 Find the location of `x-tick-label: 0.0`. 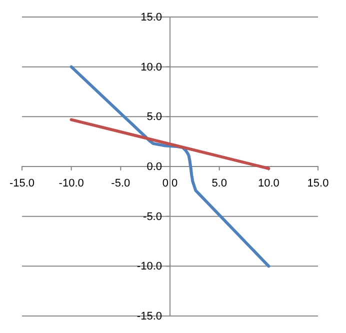

x-tick-label: 0.0 is located at coordinates (170, 183).